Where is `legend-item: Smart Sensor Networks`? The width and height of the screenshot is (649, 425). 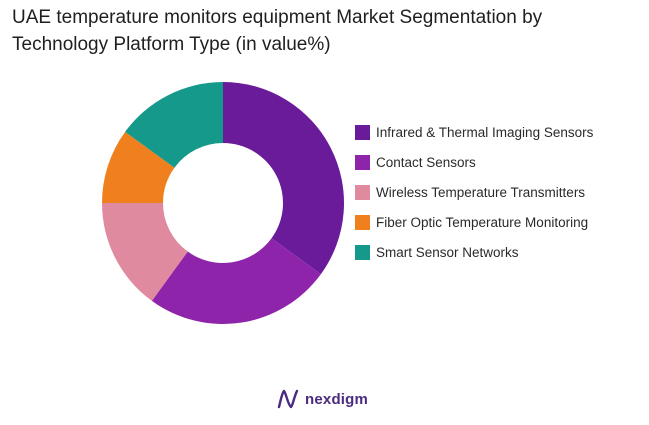 legend-item: Smart Sensor Networks is located at coordinates (474, 252).